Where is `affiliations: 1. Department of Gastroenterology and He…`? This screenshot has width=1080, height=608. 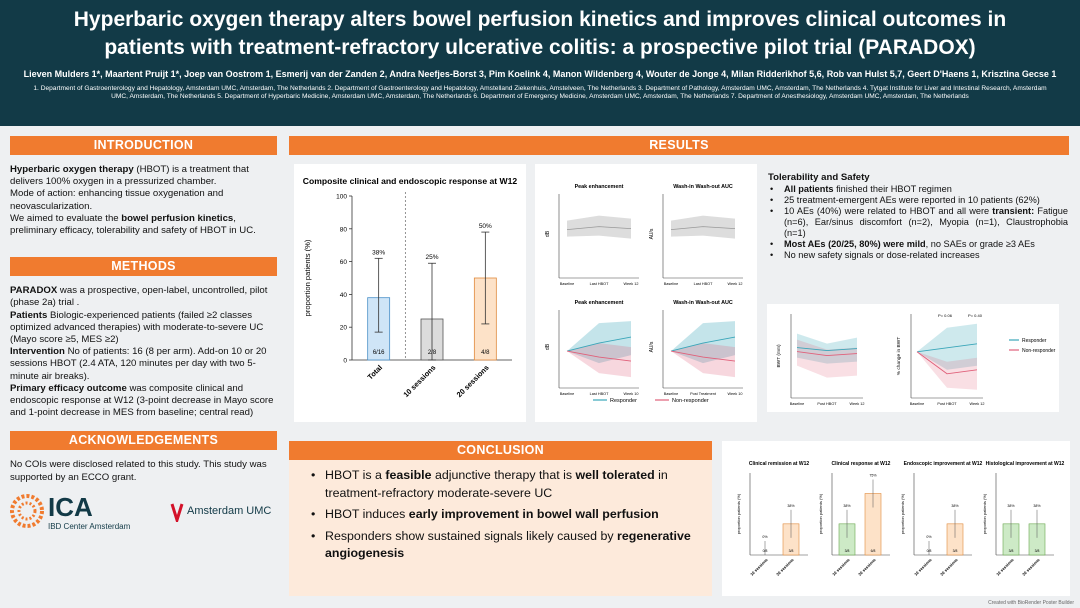
affiliations: 1. Department of Gastroenterology and He… is located at coordinates (540, 93).